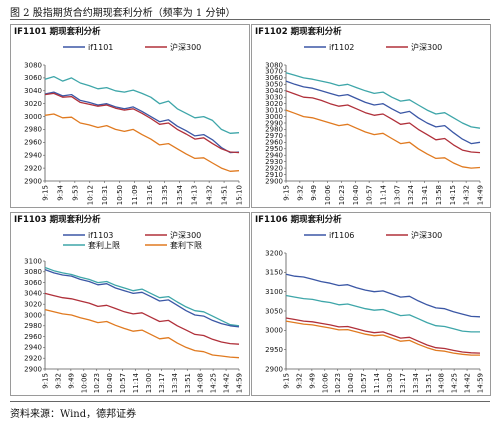  I want to click on x-tick-label: 13:35, so click(165, 195).